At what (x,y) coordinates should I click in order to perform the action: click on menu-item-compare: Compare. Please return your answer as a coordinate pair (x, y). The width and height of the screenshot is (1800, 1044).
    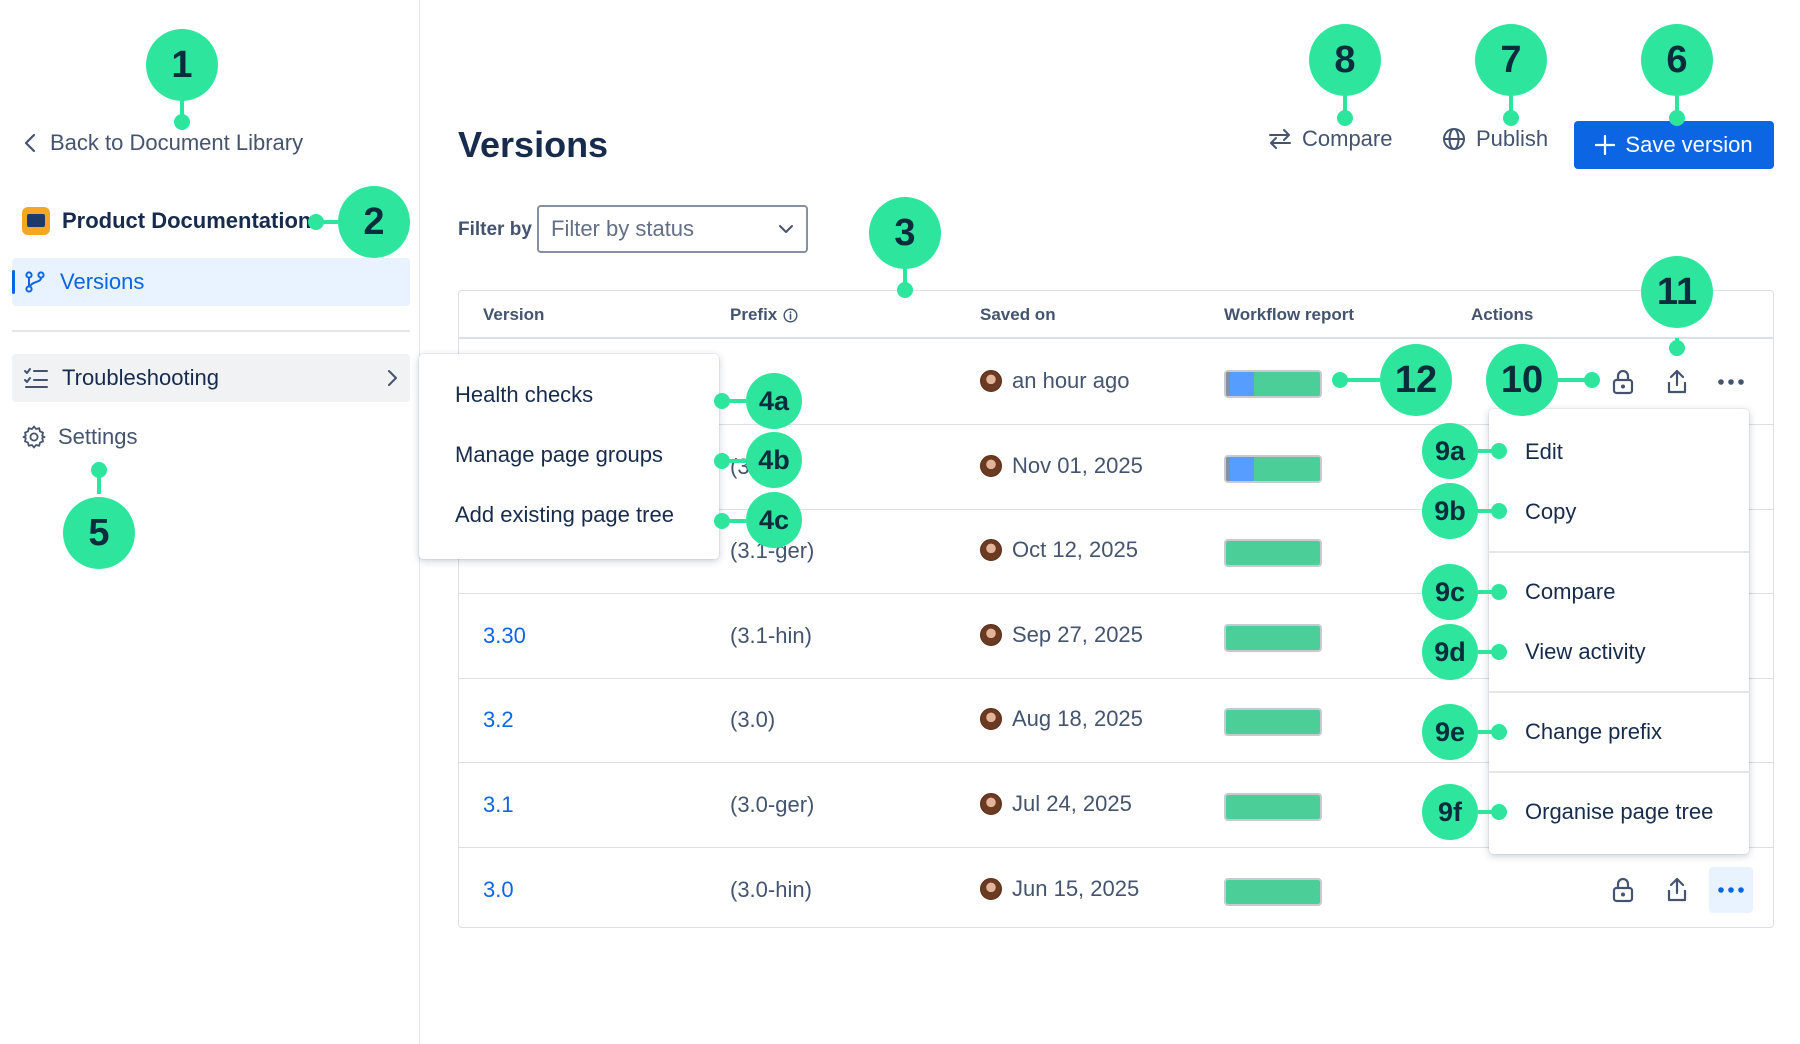
    Looking at the image, I should click on (1570, 591).